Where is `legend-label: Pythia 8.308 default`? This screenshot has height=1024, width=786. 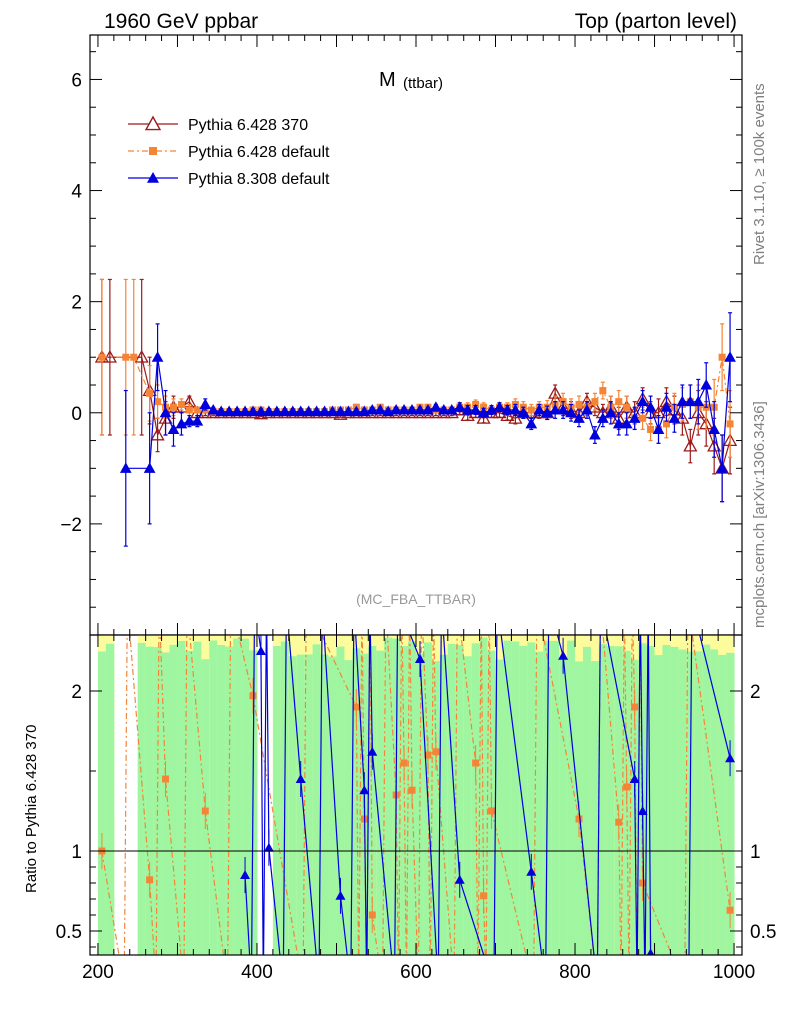
legend-label: Pythia 8.308 default is located at coordinates (259, 179).